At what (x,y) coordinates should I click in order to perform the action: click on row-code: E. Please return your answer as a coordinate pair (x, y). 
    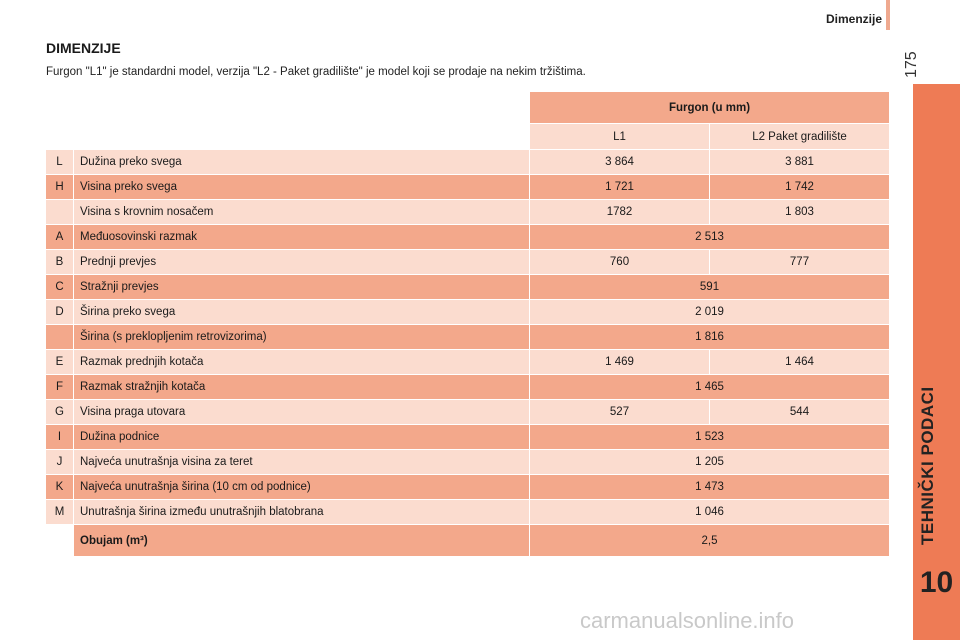
    Looking at the image, I should click on (60, 362).